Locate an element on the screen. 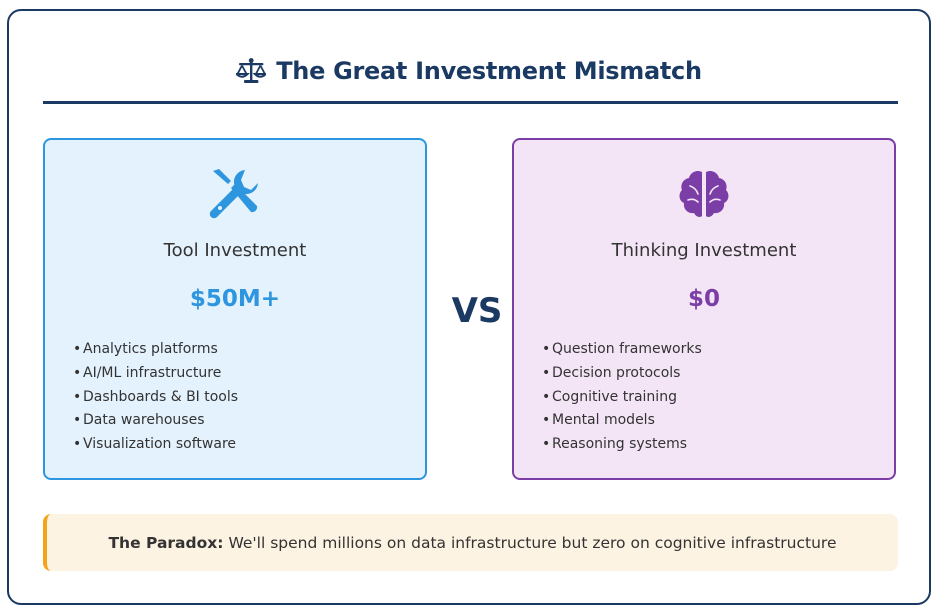 The height and width of the screenshot is (613, 936). paradox-label: The Paradox: is located at coordinates (166, 542).